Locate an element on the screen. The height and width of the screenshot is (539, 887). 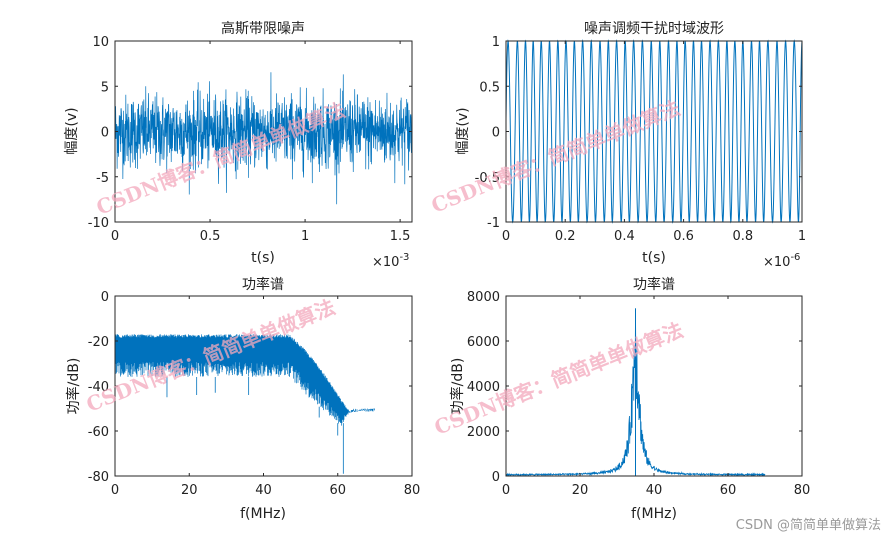
p4-ylabel: 功率/dB) is located at coordinates (457, 386).